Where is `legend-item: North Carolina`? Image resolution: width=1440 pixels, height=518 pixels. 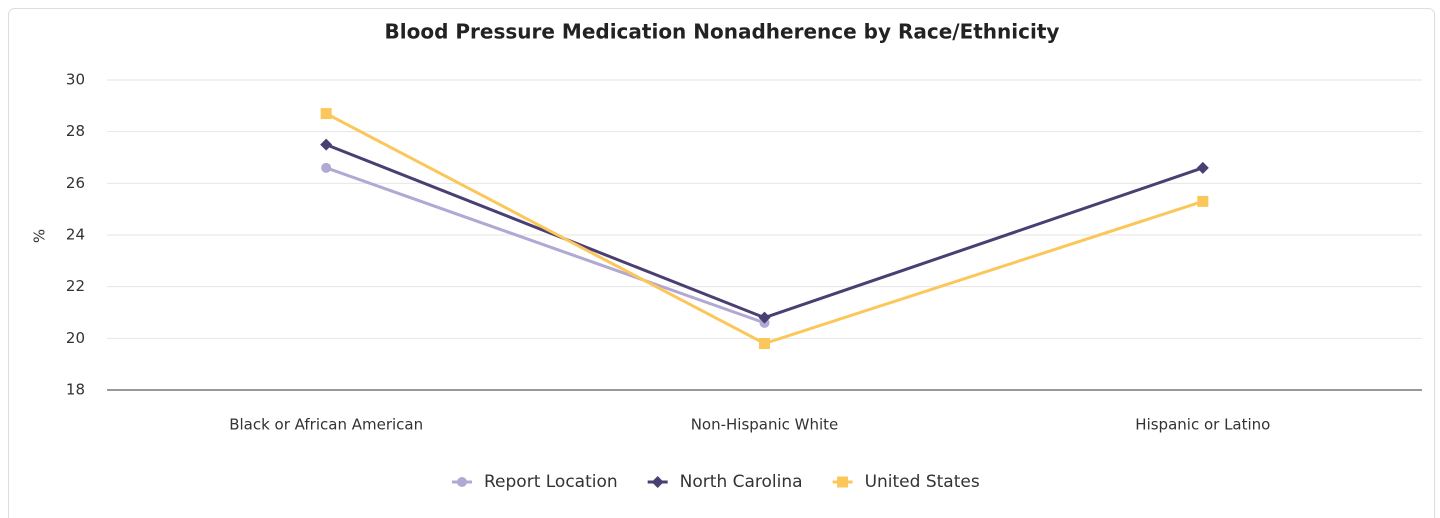 legend-item: North Carolina is located at coordinates (725, 482).